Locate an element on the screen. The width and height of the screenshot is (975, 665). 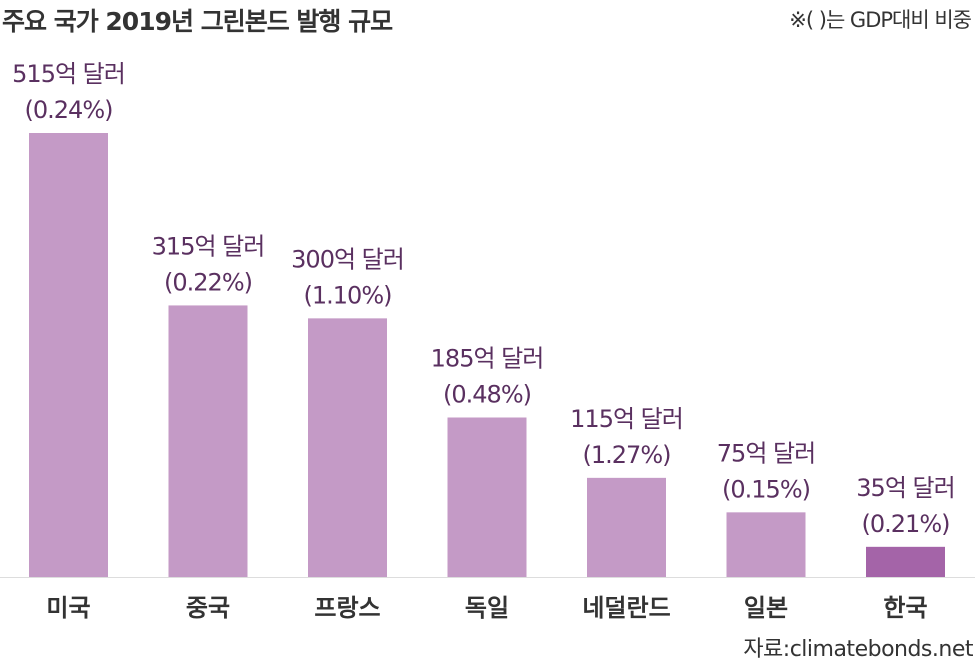
value-label-1: 515억 달러 is located at coordinates (68, 74).